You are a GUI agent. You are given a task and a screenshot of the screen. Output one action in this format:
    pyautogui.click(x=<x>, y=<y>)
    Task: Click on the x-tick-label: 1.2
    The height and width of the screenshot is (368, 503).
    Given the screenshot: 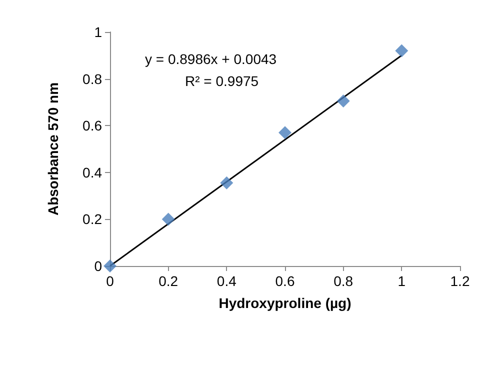 What is the action you would take?
    pyautogui.click(x=460, y=281)
    